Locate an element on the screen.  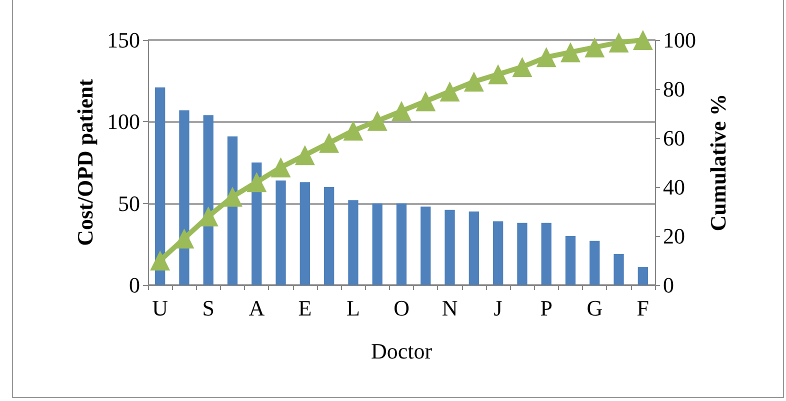
x-tick-label: F is located at coordinates (643, 308).